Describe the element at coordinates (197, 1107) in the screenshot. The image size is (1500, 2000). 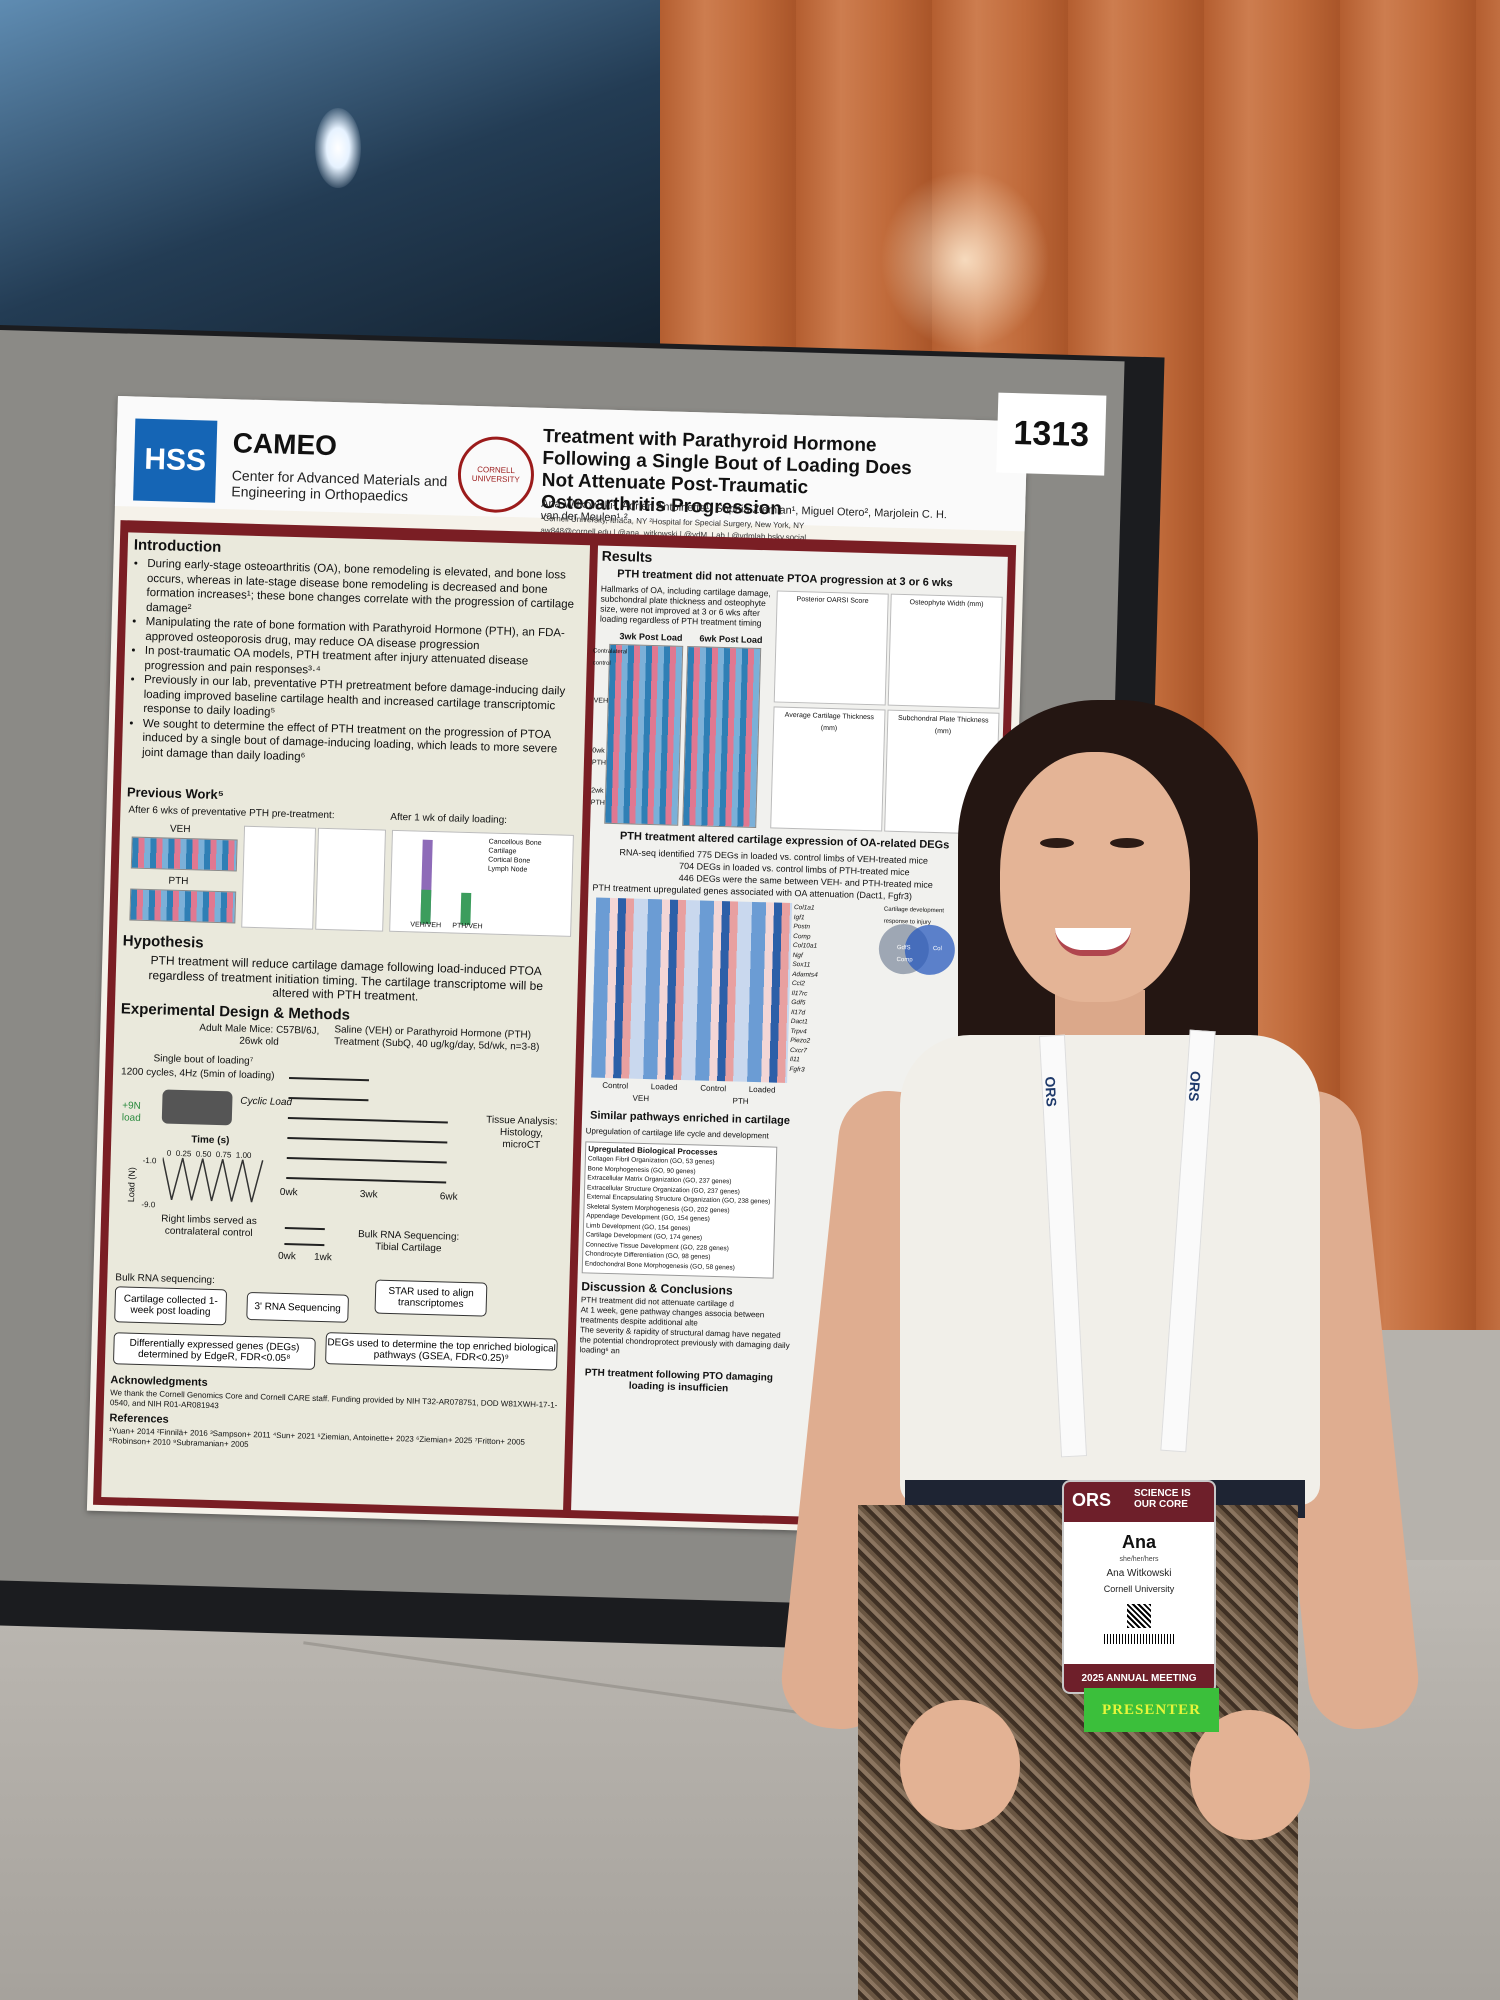
I see `mouse-leg-illustration` at that location.